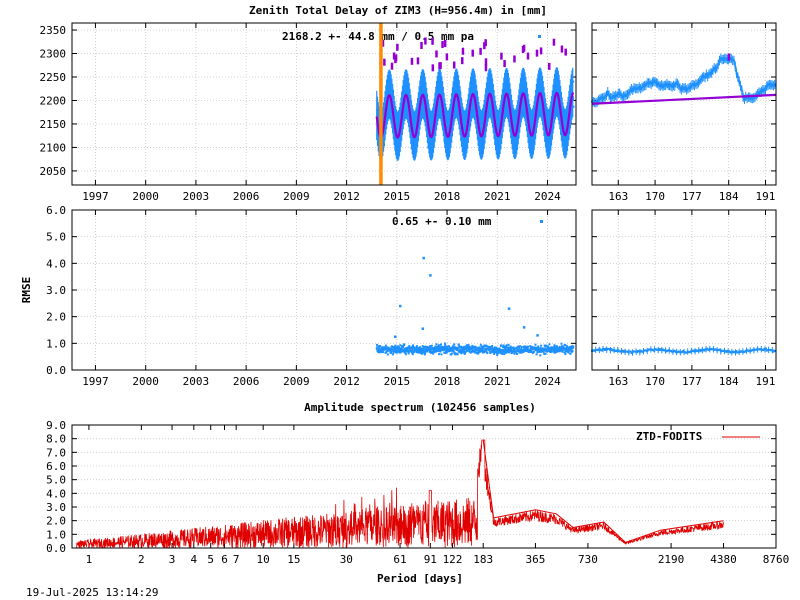  What do you see at coordinates (729, 196) in the screenshot?
I see `ztd-recent-xtick-label: 184` at bounding box center [729, 196].